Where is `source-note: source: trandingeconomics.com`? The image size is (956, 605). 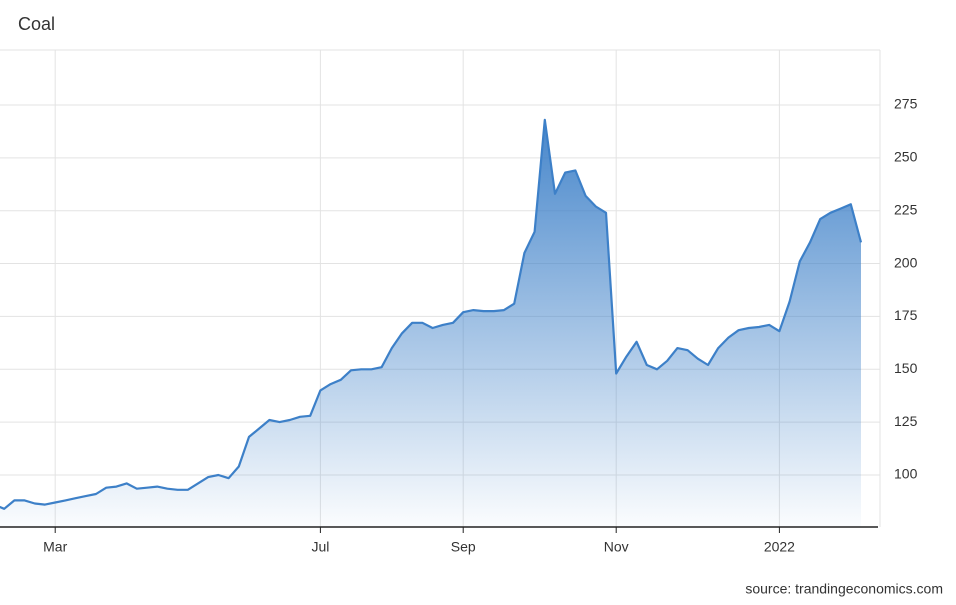 source-note: source: trandingeconomics.com is located at coordinates (844, 589).